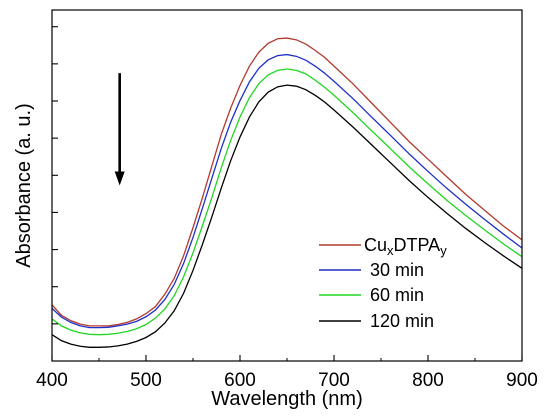 The image size is (550, 420). What do you see at coordinates (428, 380) in the screenshot?
I see `x-tick-label-800: 800` at bounding box center [428, 380].